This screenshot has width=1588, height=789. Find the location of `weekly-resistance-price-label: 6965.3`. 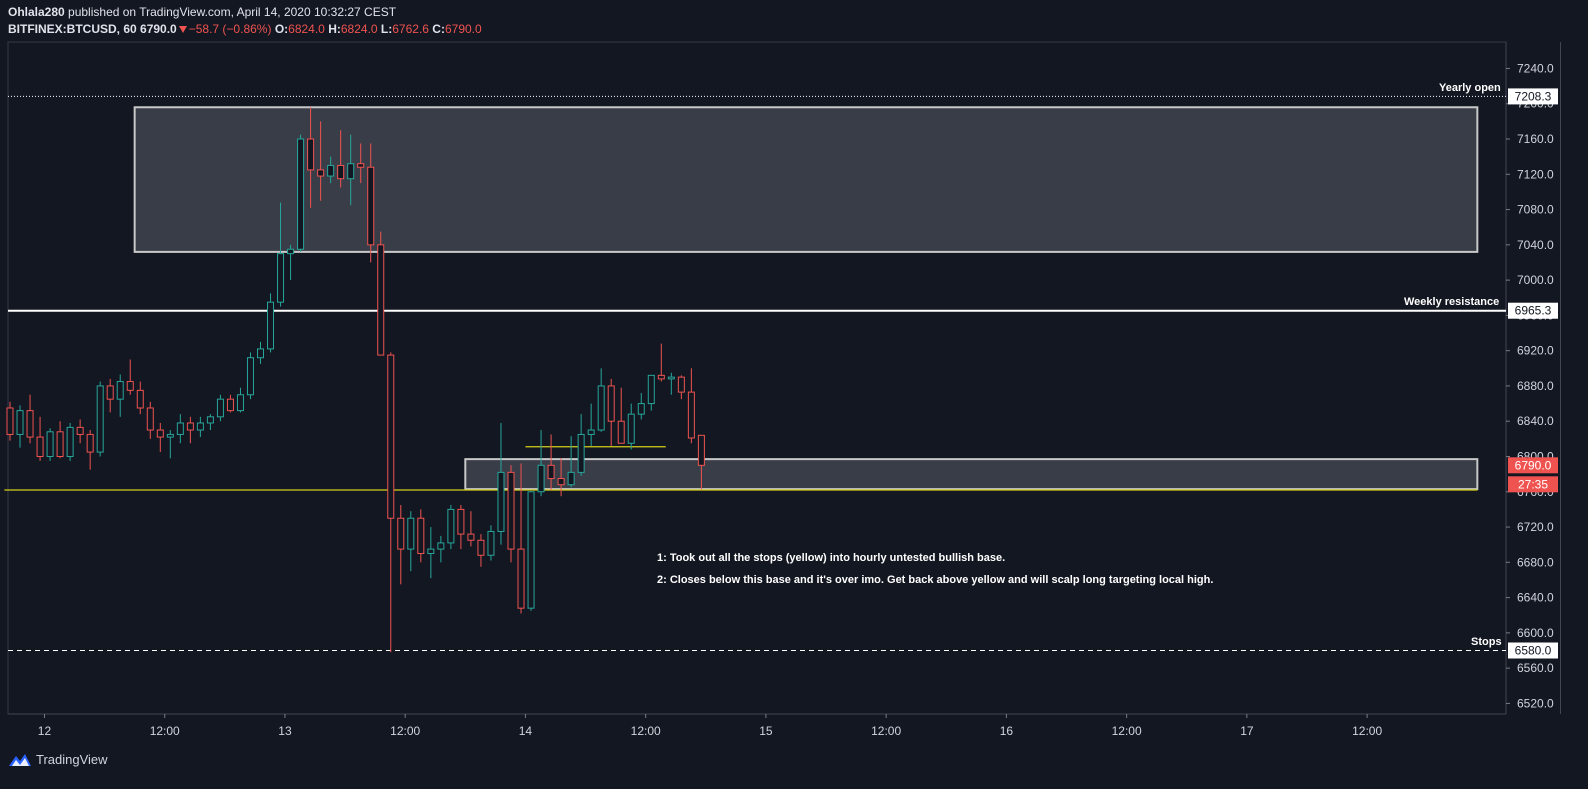

weekly-resistance-price-label: 6965.3 is located at coordinates (1533, 311).